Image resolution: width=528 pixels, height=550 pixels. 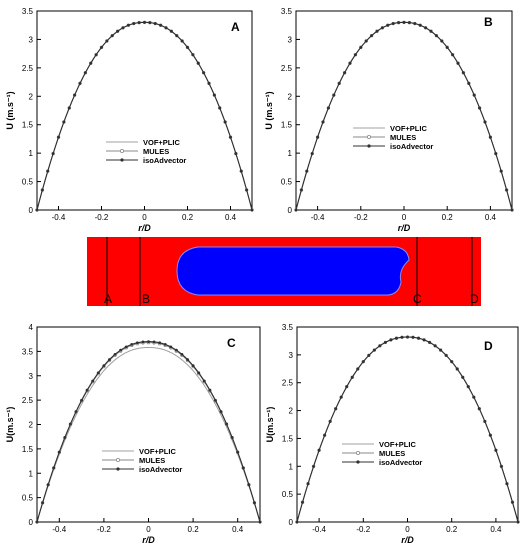 I want to click on y-axis-label-a: U (m.s⁻¹), so click(x=10, y=110).